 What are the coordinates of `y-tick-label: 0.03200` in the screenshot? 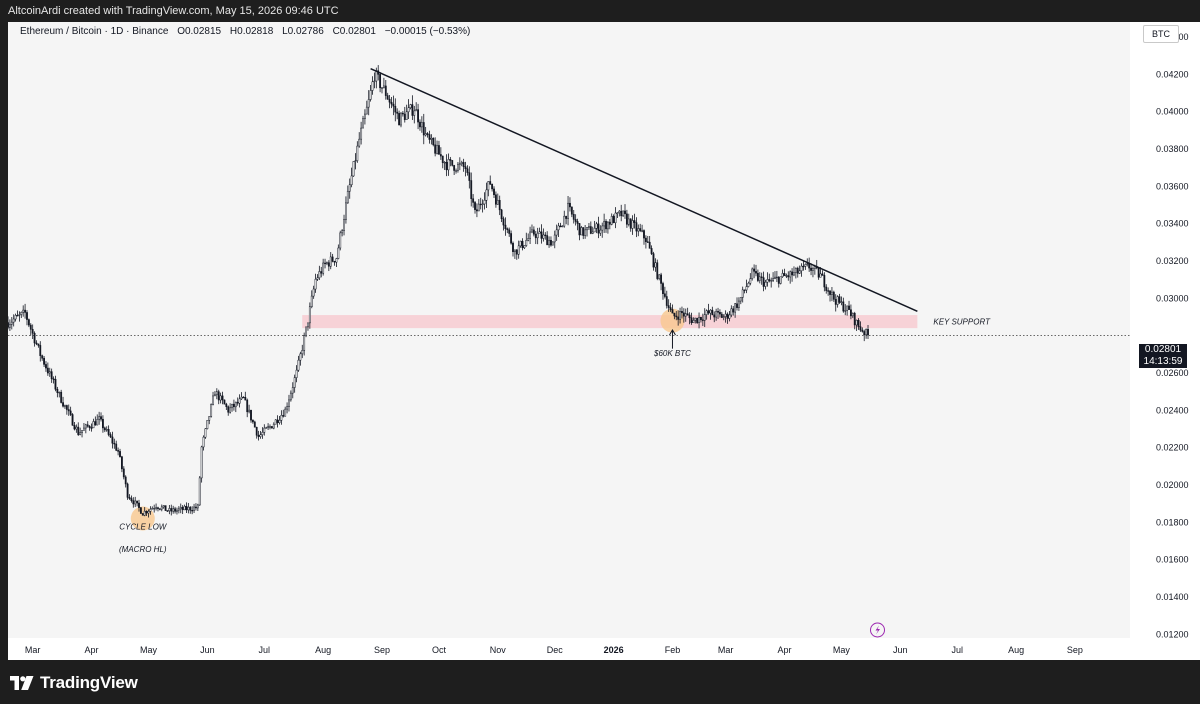 It's located at (1172, 261).